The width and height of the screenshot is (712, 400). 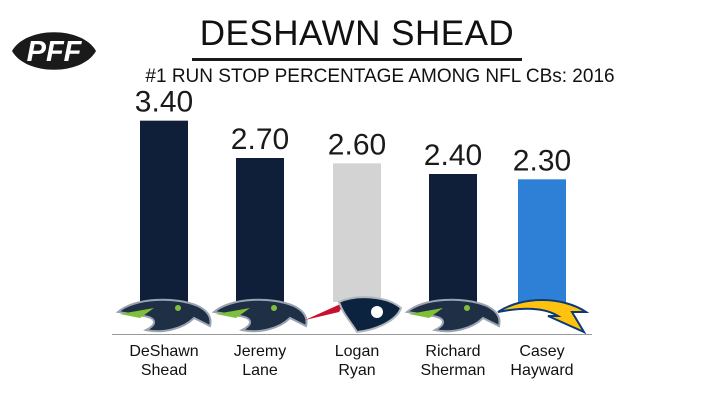 What do you see at coordinates (357, 33) in the screenshot?
I see `page-title: DESHAWN SHEAD` at bounding box center [357, 33].